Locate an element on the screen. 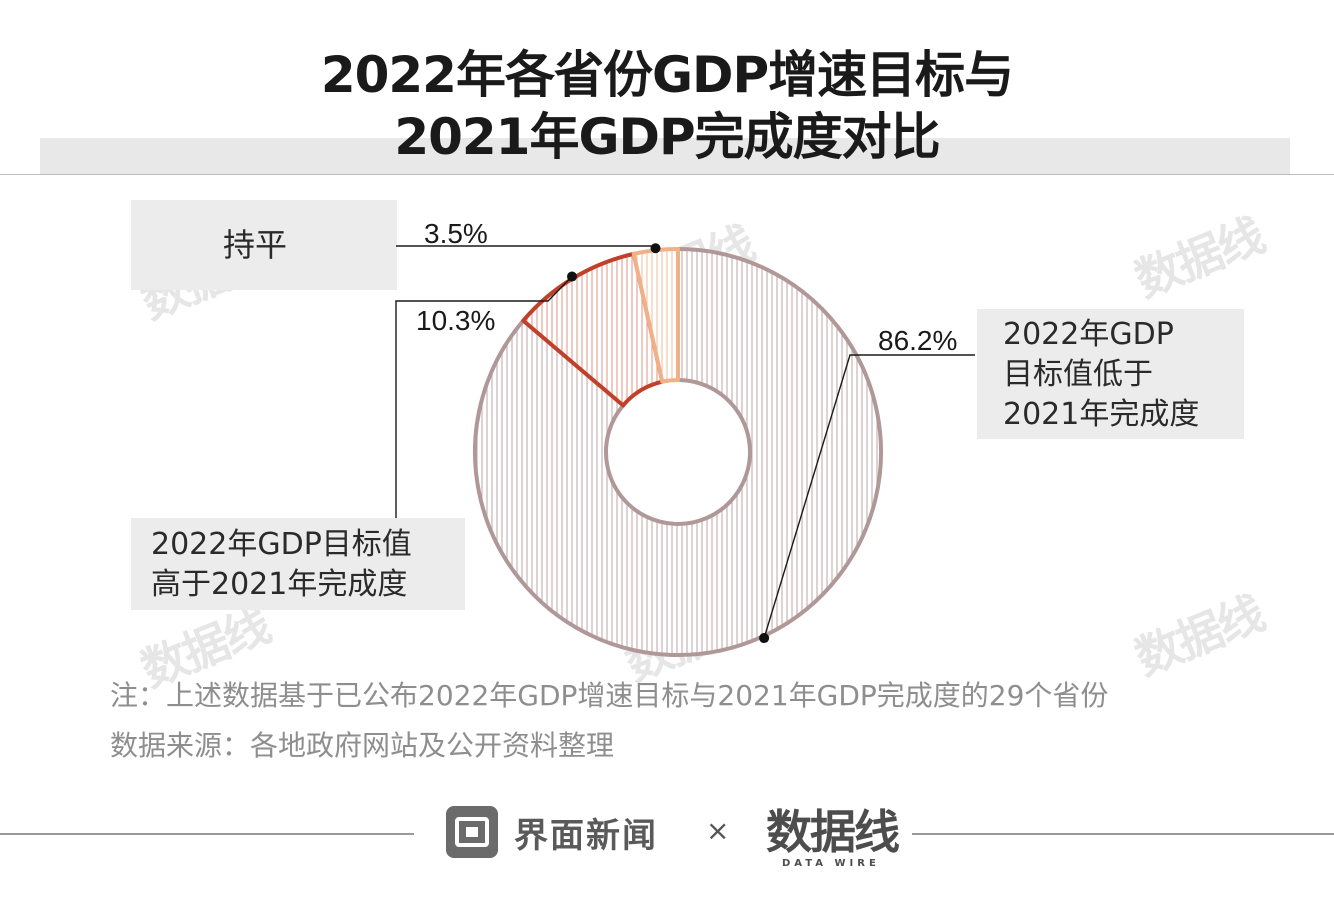  legend-lower-box: 2022年GDP 目标值低于 2021年完成度 is located at coordinates (1110, 374).